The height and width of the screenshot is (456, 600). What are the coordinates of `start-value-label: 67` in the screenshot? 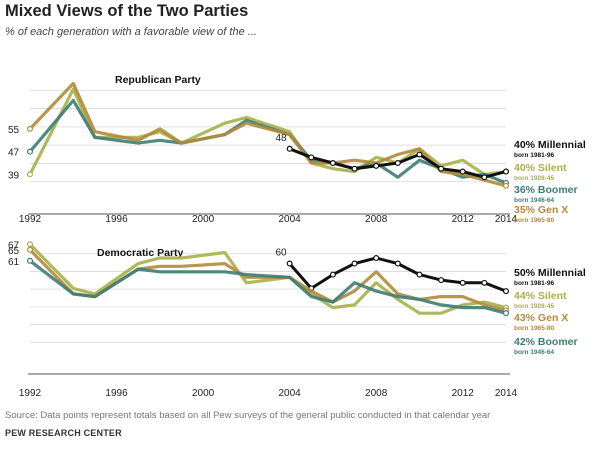 It's located at (14, 245).